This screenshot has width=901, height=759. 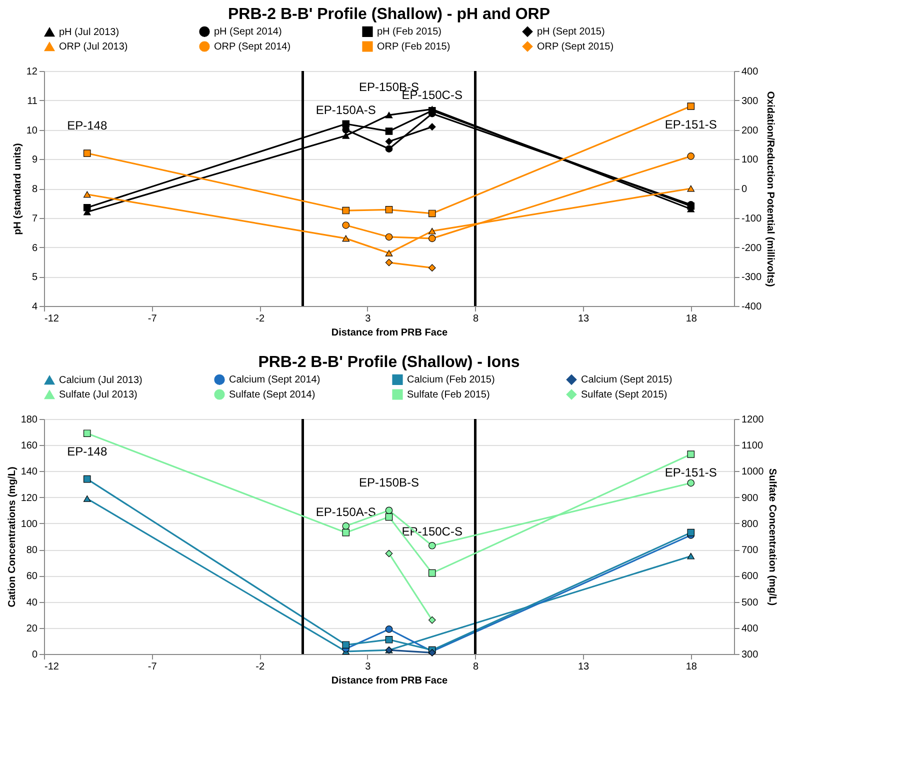 I want to click on y2-tick-label: 900, so click(x=750, y=498).